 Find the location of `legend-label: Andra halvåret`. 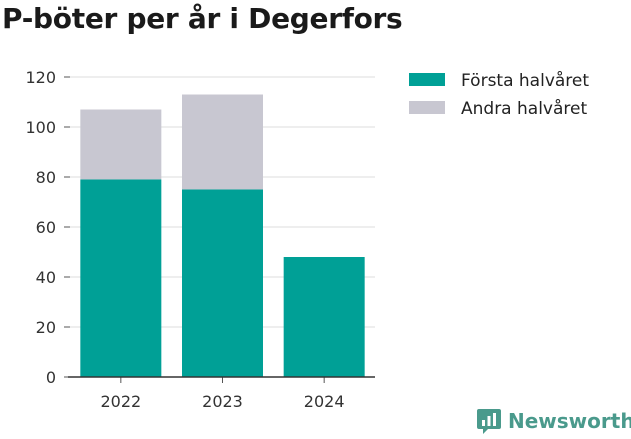

legend-label: Andra halvåret is located at coordinates (524, 108).